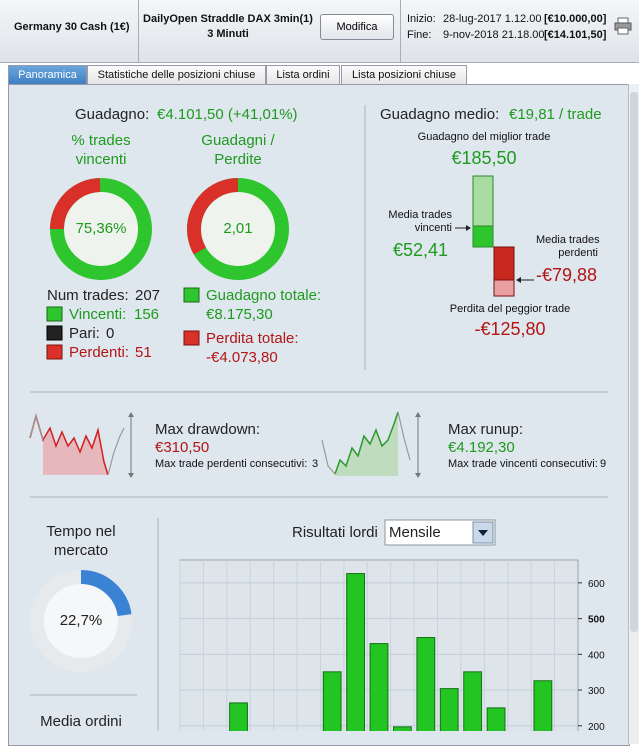 The image size is (639, 746). I want to click on tab: Statistiche delle posizioni chiuse, so click(176, 74).